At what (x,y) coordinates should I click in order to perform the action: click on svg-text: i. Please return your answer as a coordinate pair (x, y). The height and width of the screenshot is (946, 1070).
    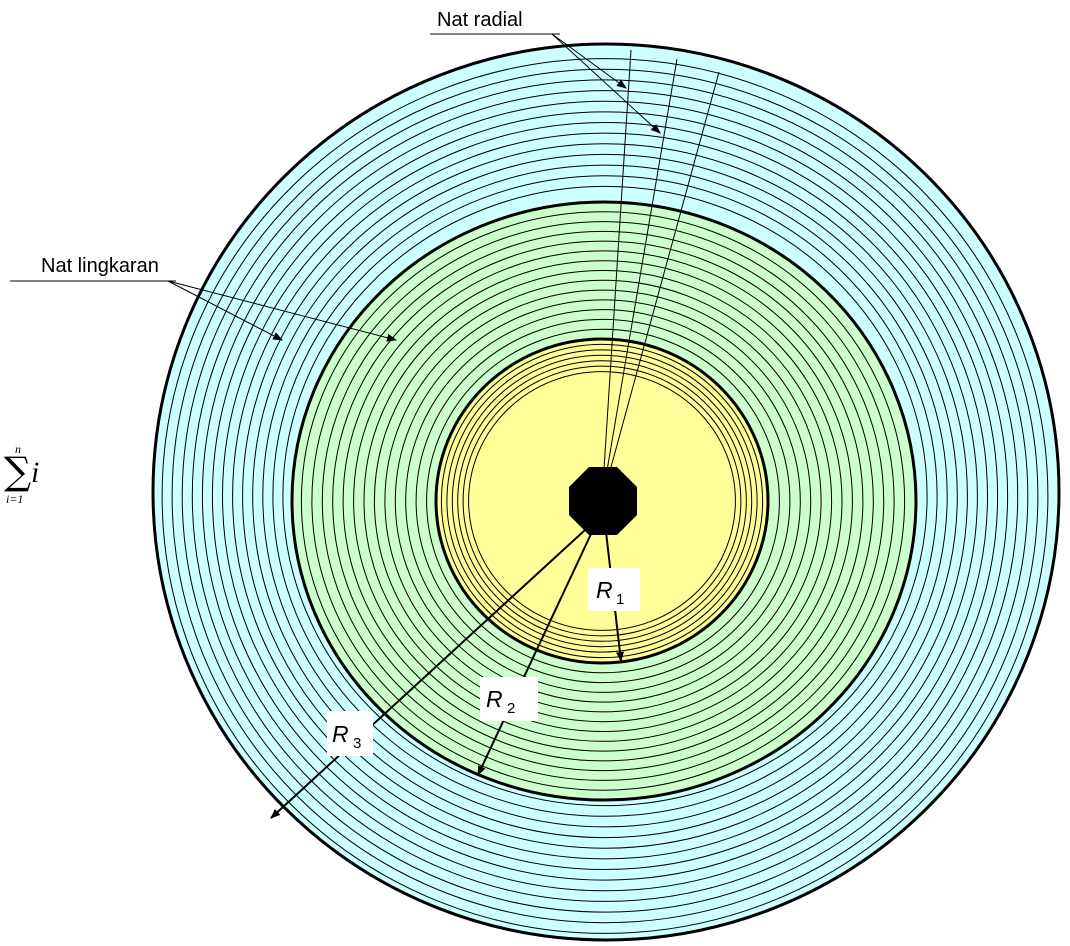
    Looking at the image, I should click on (35, 472).